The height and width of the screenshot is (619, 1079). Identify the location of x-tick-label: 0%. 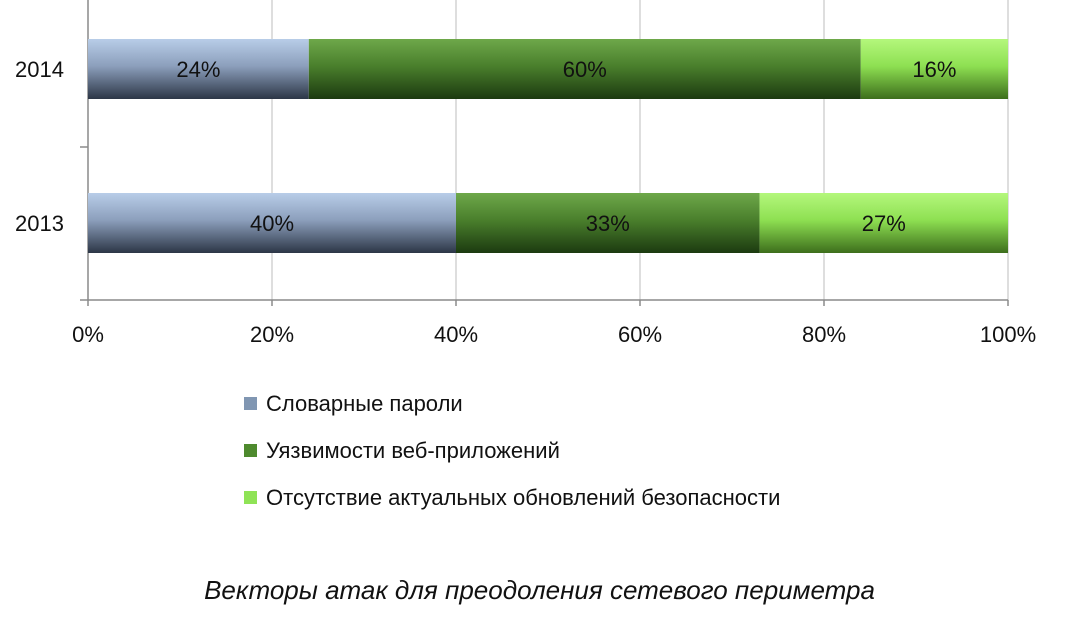
(88, 334).